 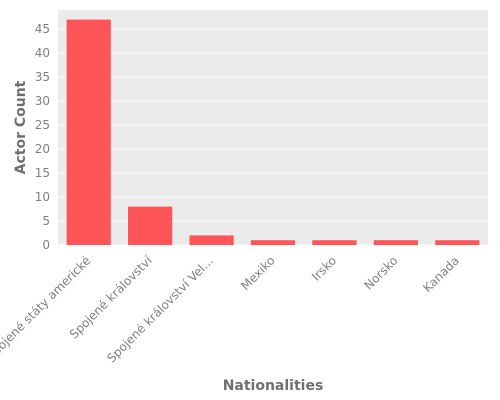 What do you see at coordinates (380, 272) in the screenshot?
I see `x-tick-label: Norsko` at bounding box center [380, 272].